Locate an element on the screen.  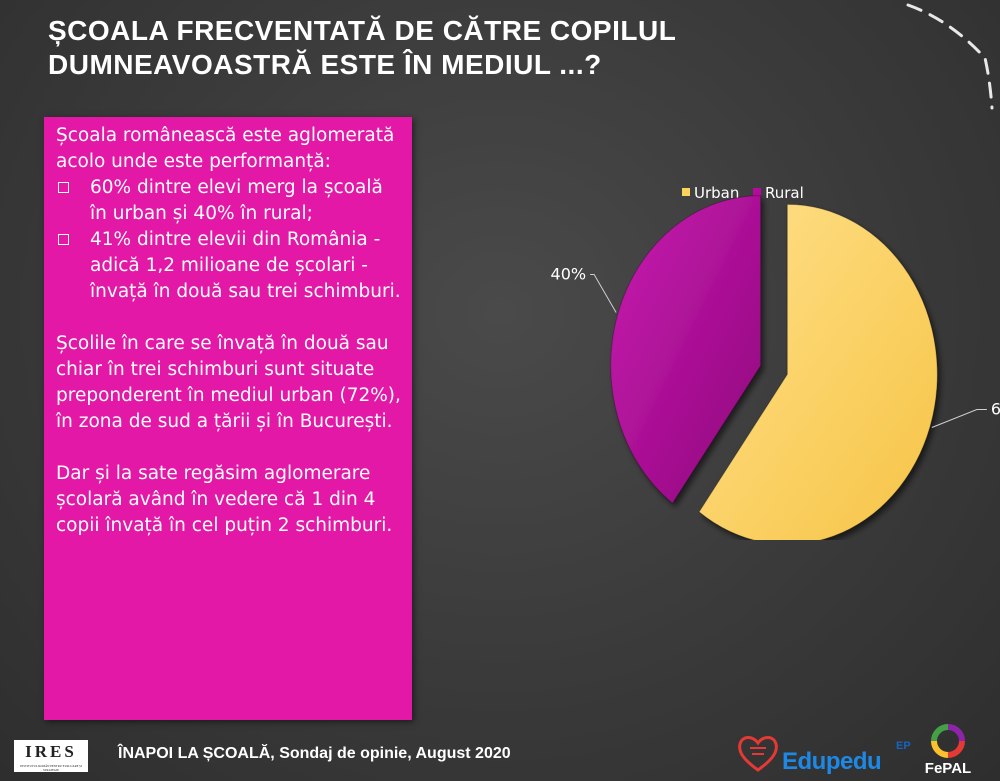
data-label-rural: 40% is located at coordinates (569, 274).